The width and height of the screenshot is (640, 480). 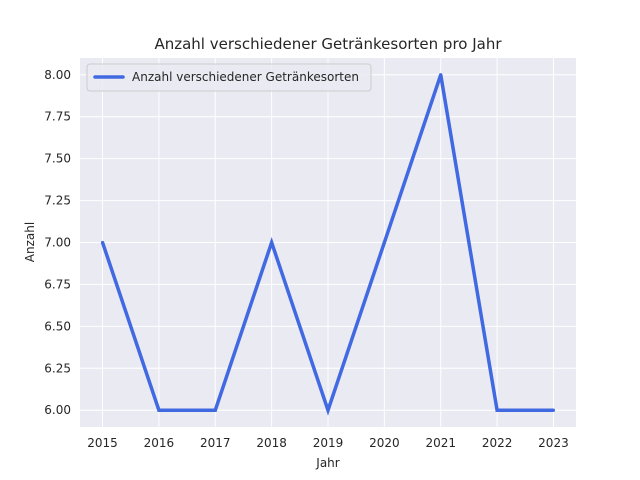 I want to click on y-tick-labels: 6.00 6.25 6.50 6.75 7.00 7.25 7.50 7.75 8.00, so click(x=57, y=242).